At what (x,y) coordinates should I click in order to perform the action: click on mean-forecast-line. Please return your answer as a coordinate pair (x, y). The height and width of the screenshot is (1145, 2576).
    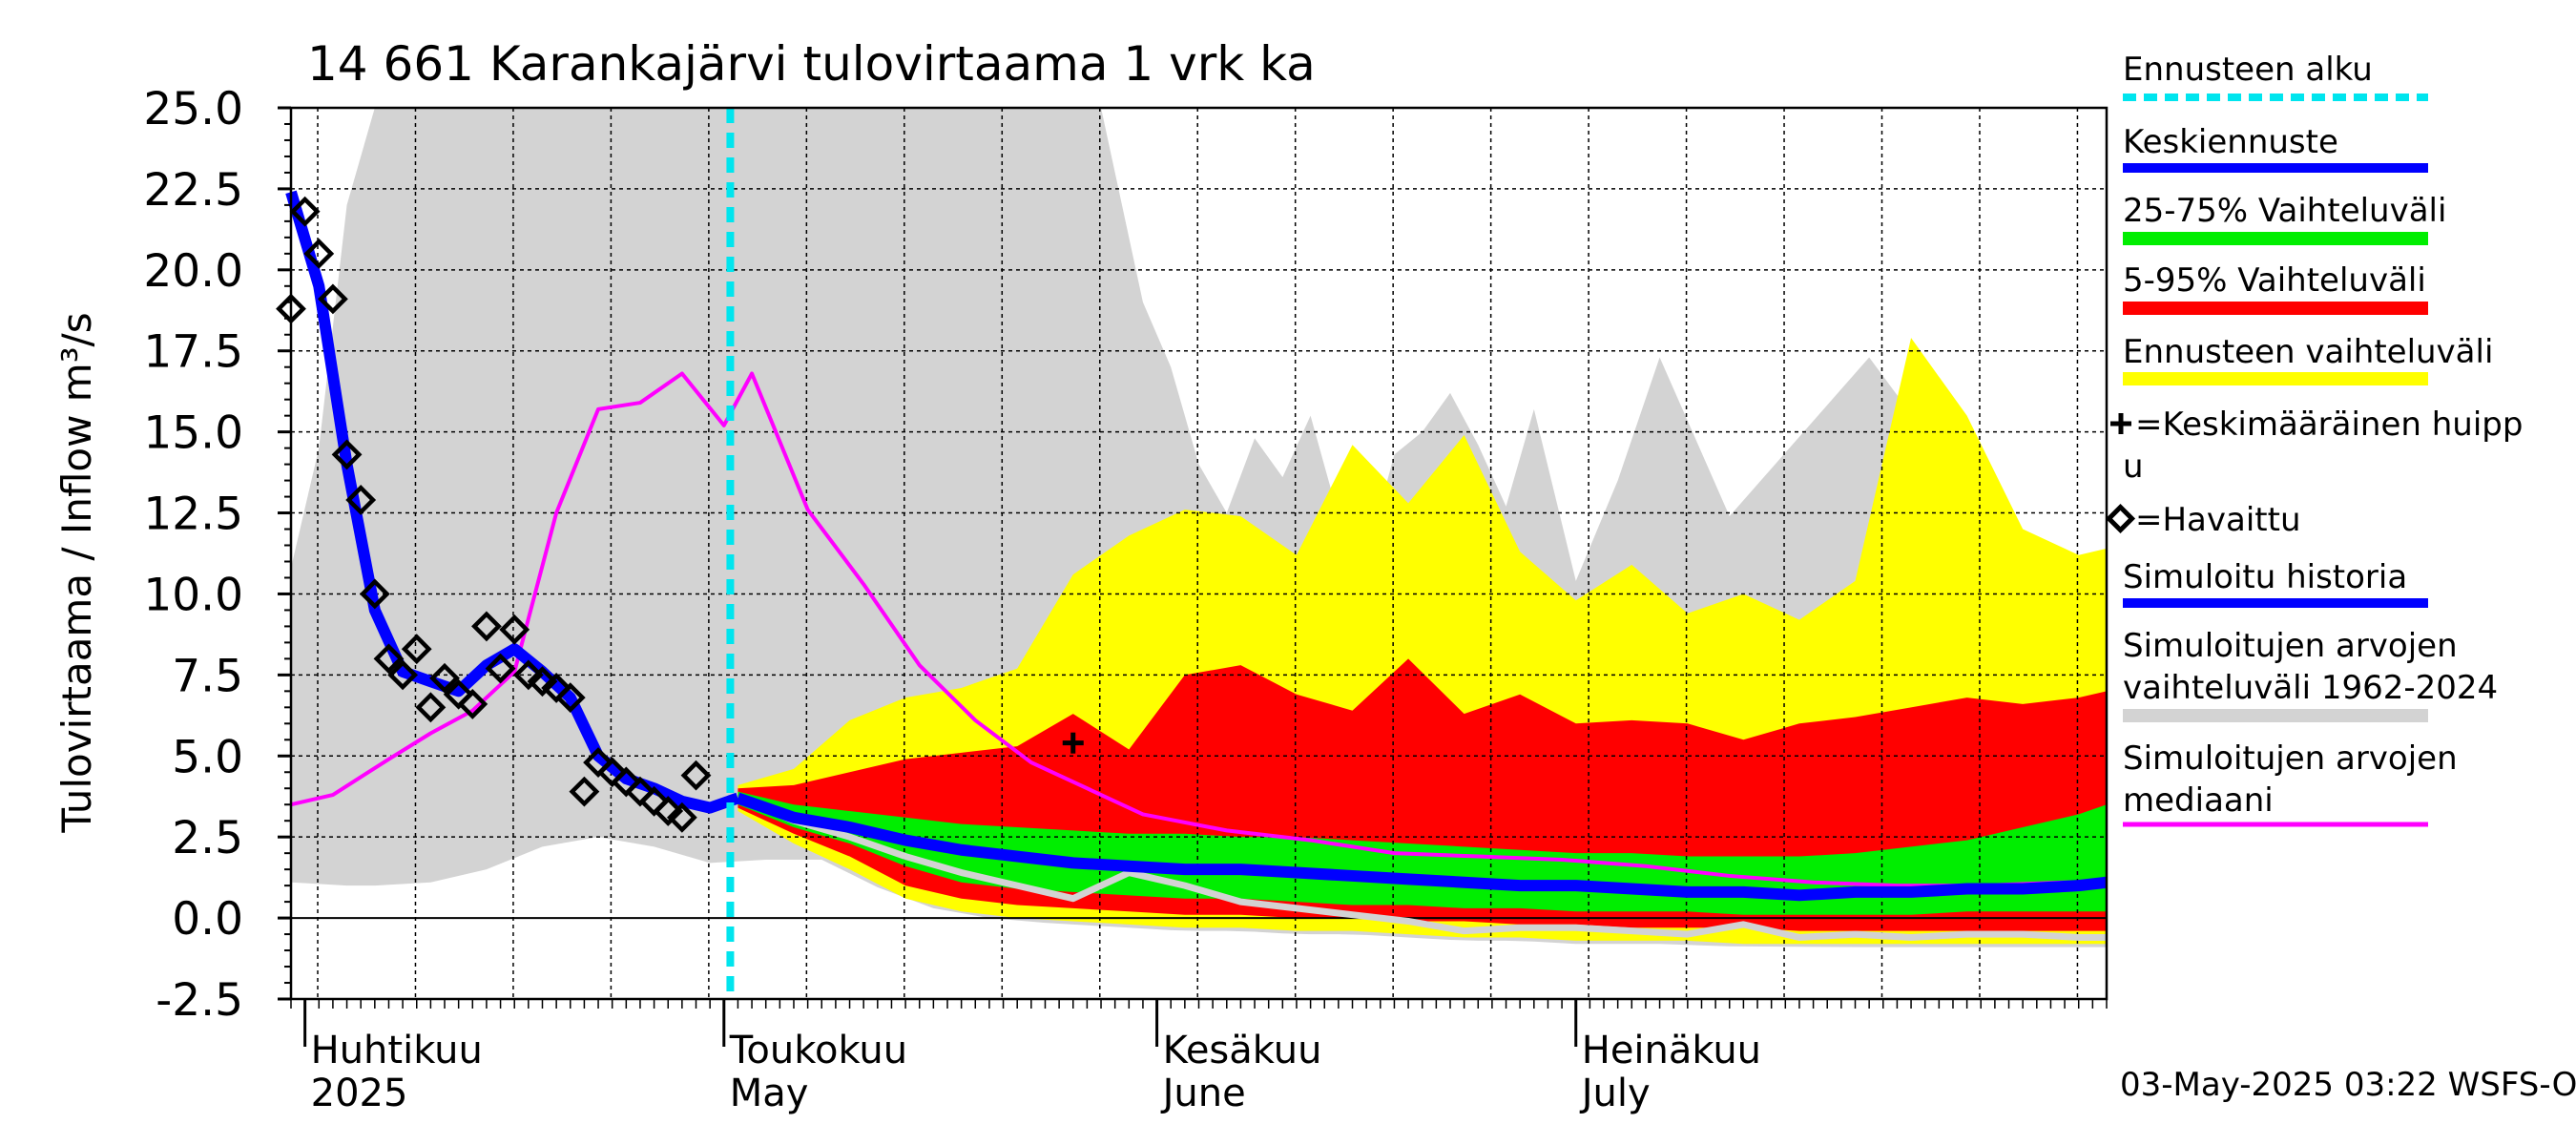
    Looking at the image, I should click on (1422, 847).